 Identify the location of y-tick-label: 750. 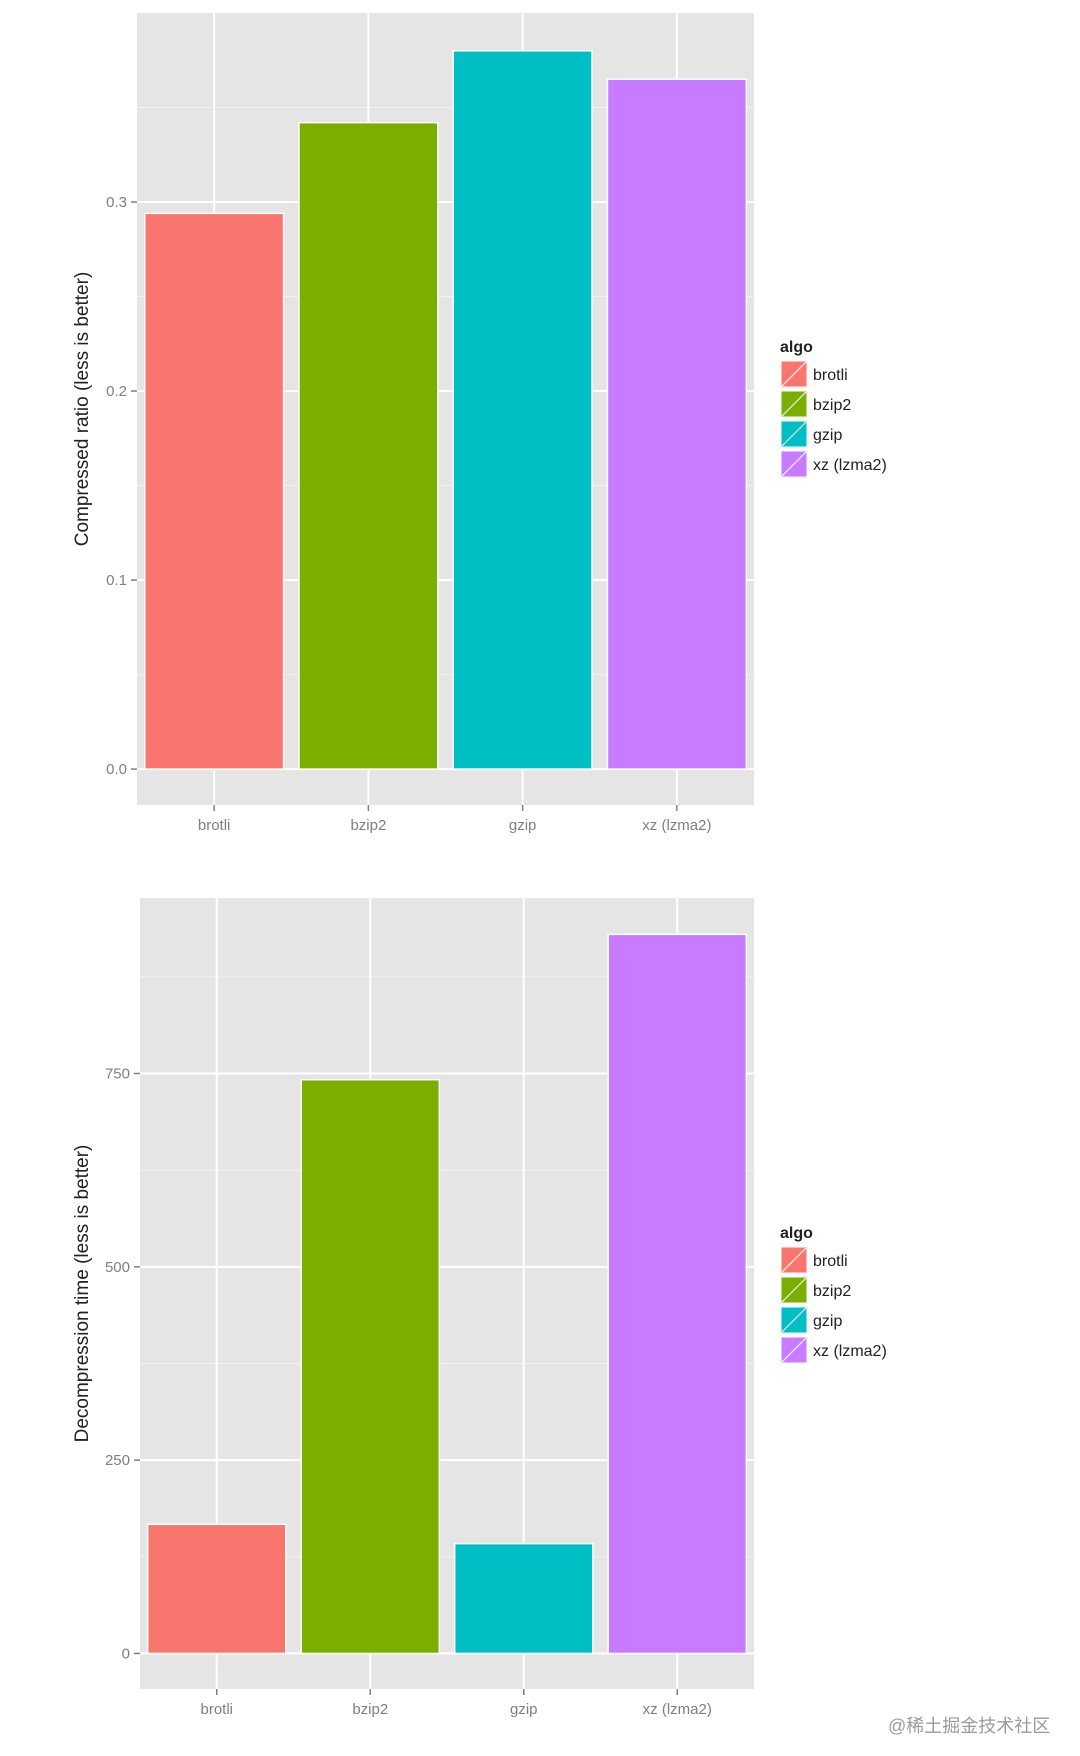
(117, 1074).